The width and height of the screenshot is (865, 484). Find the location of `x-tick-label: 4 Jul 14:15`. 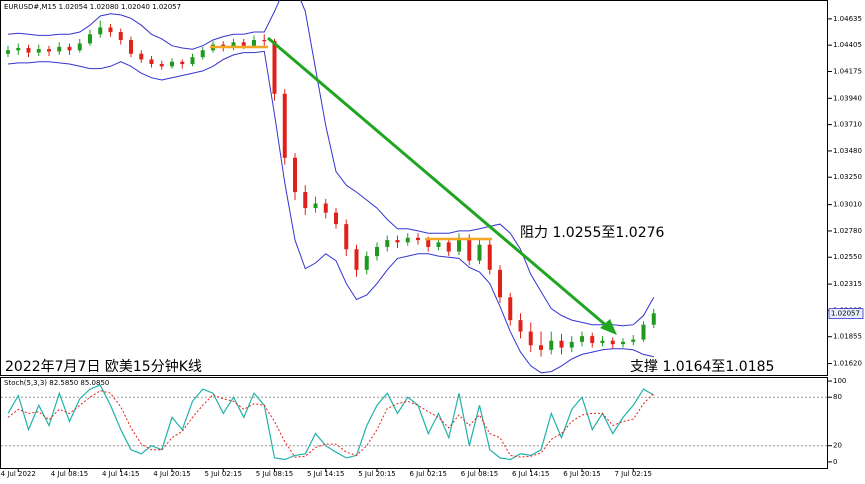

x-tick-label: 4 Jul 14:15 is located at coordinates (121, 474).